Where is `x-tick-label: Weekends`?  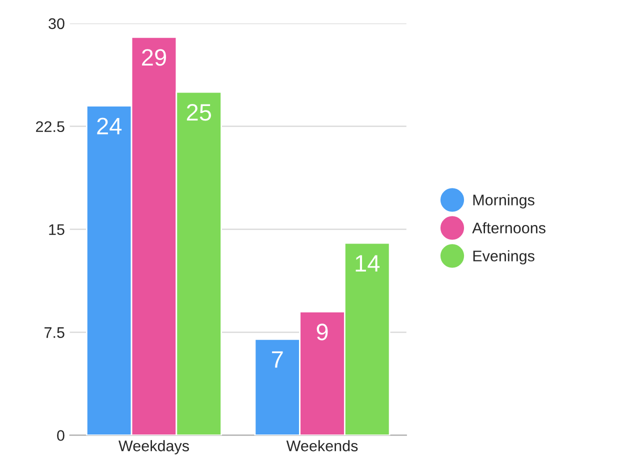 x-tick-label: Weekends is located at coordinates (322, 446).